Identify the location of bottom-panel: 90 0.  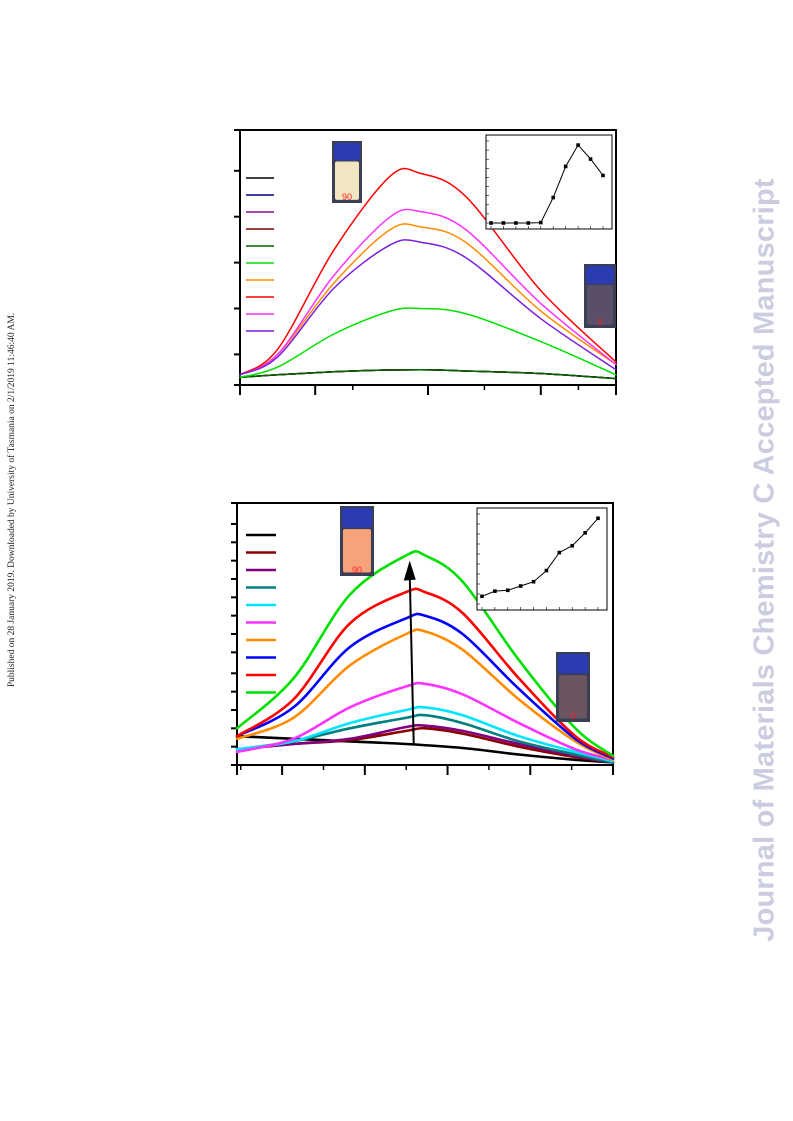
(423, 638).